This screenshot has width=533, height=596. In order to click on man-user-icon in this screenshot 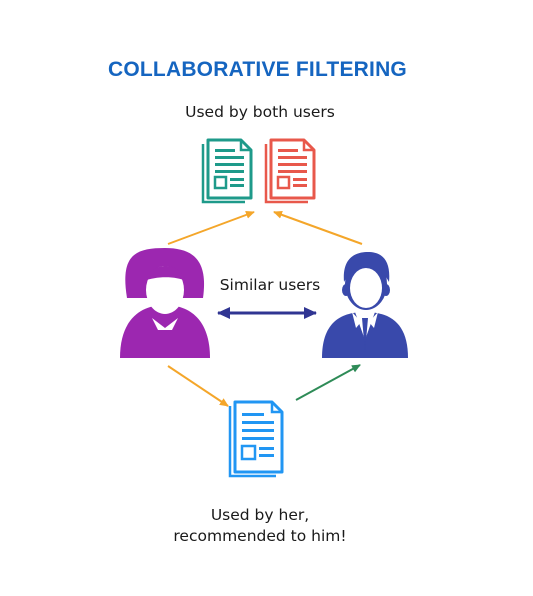, I will do `click(365, 305)`.